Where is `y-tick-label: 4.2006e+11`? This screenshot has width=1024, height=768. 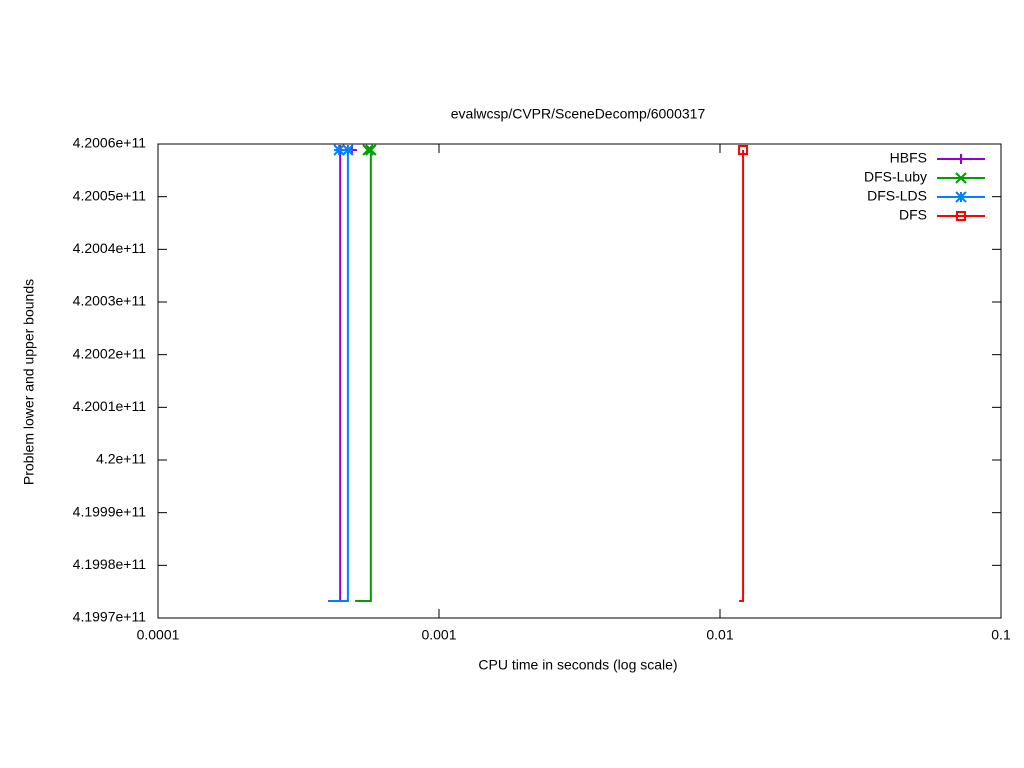 y-tick-label: 4.2006e+11 is located at coordinates (110, 143).